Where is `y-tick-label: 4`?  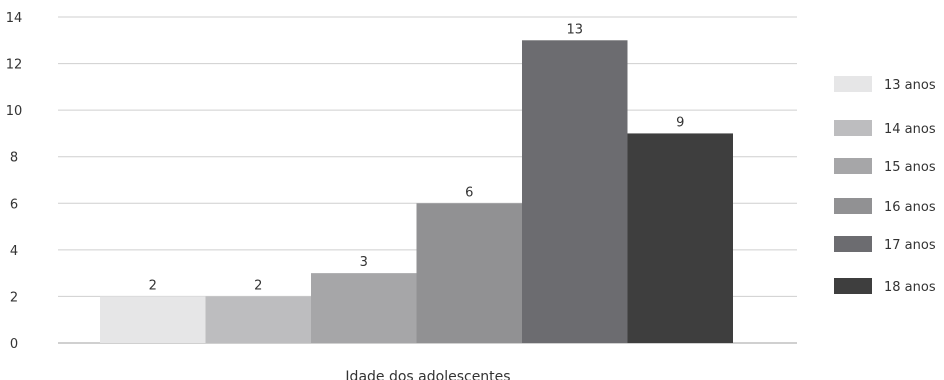
y-tick-label: 4 is located at coordinates (14, 251).